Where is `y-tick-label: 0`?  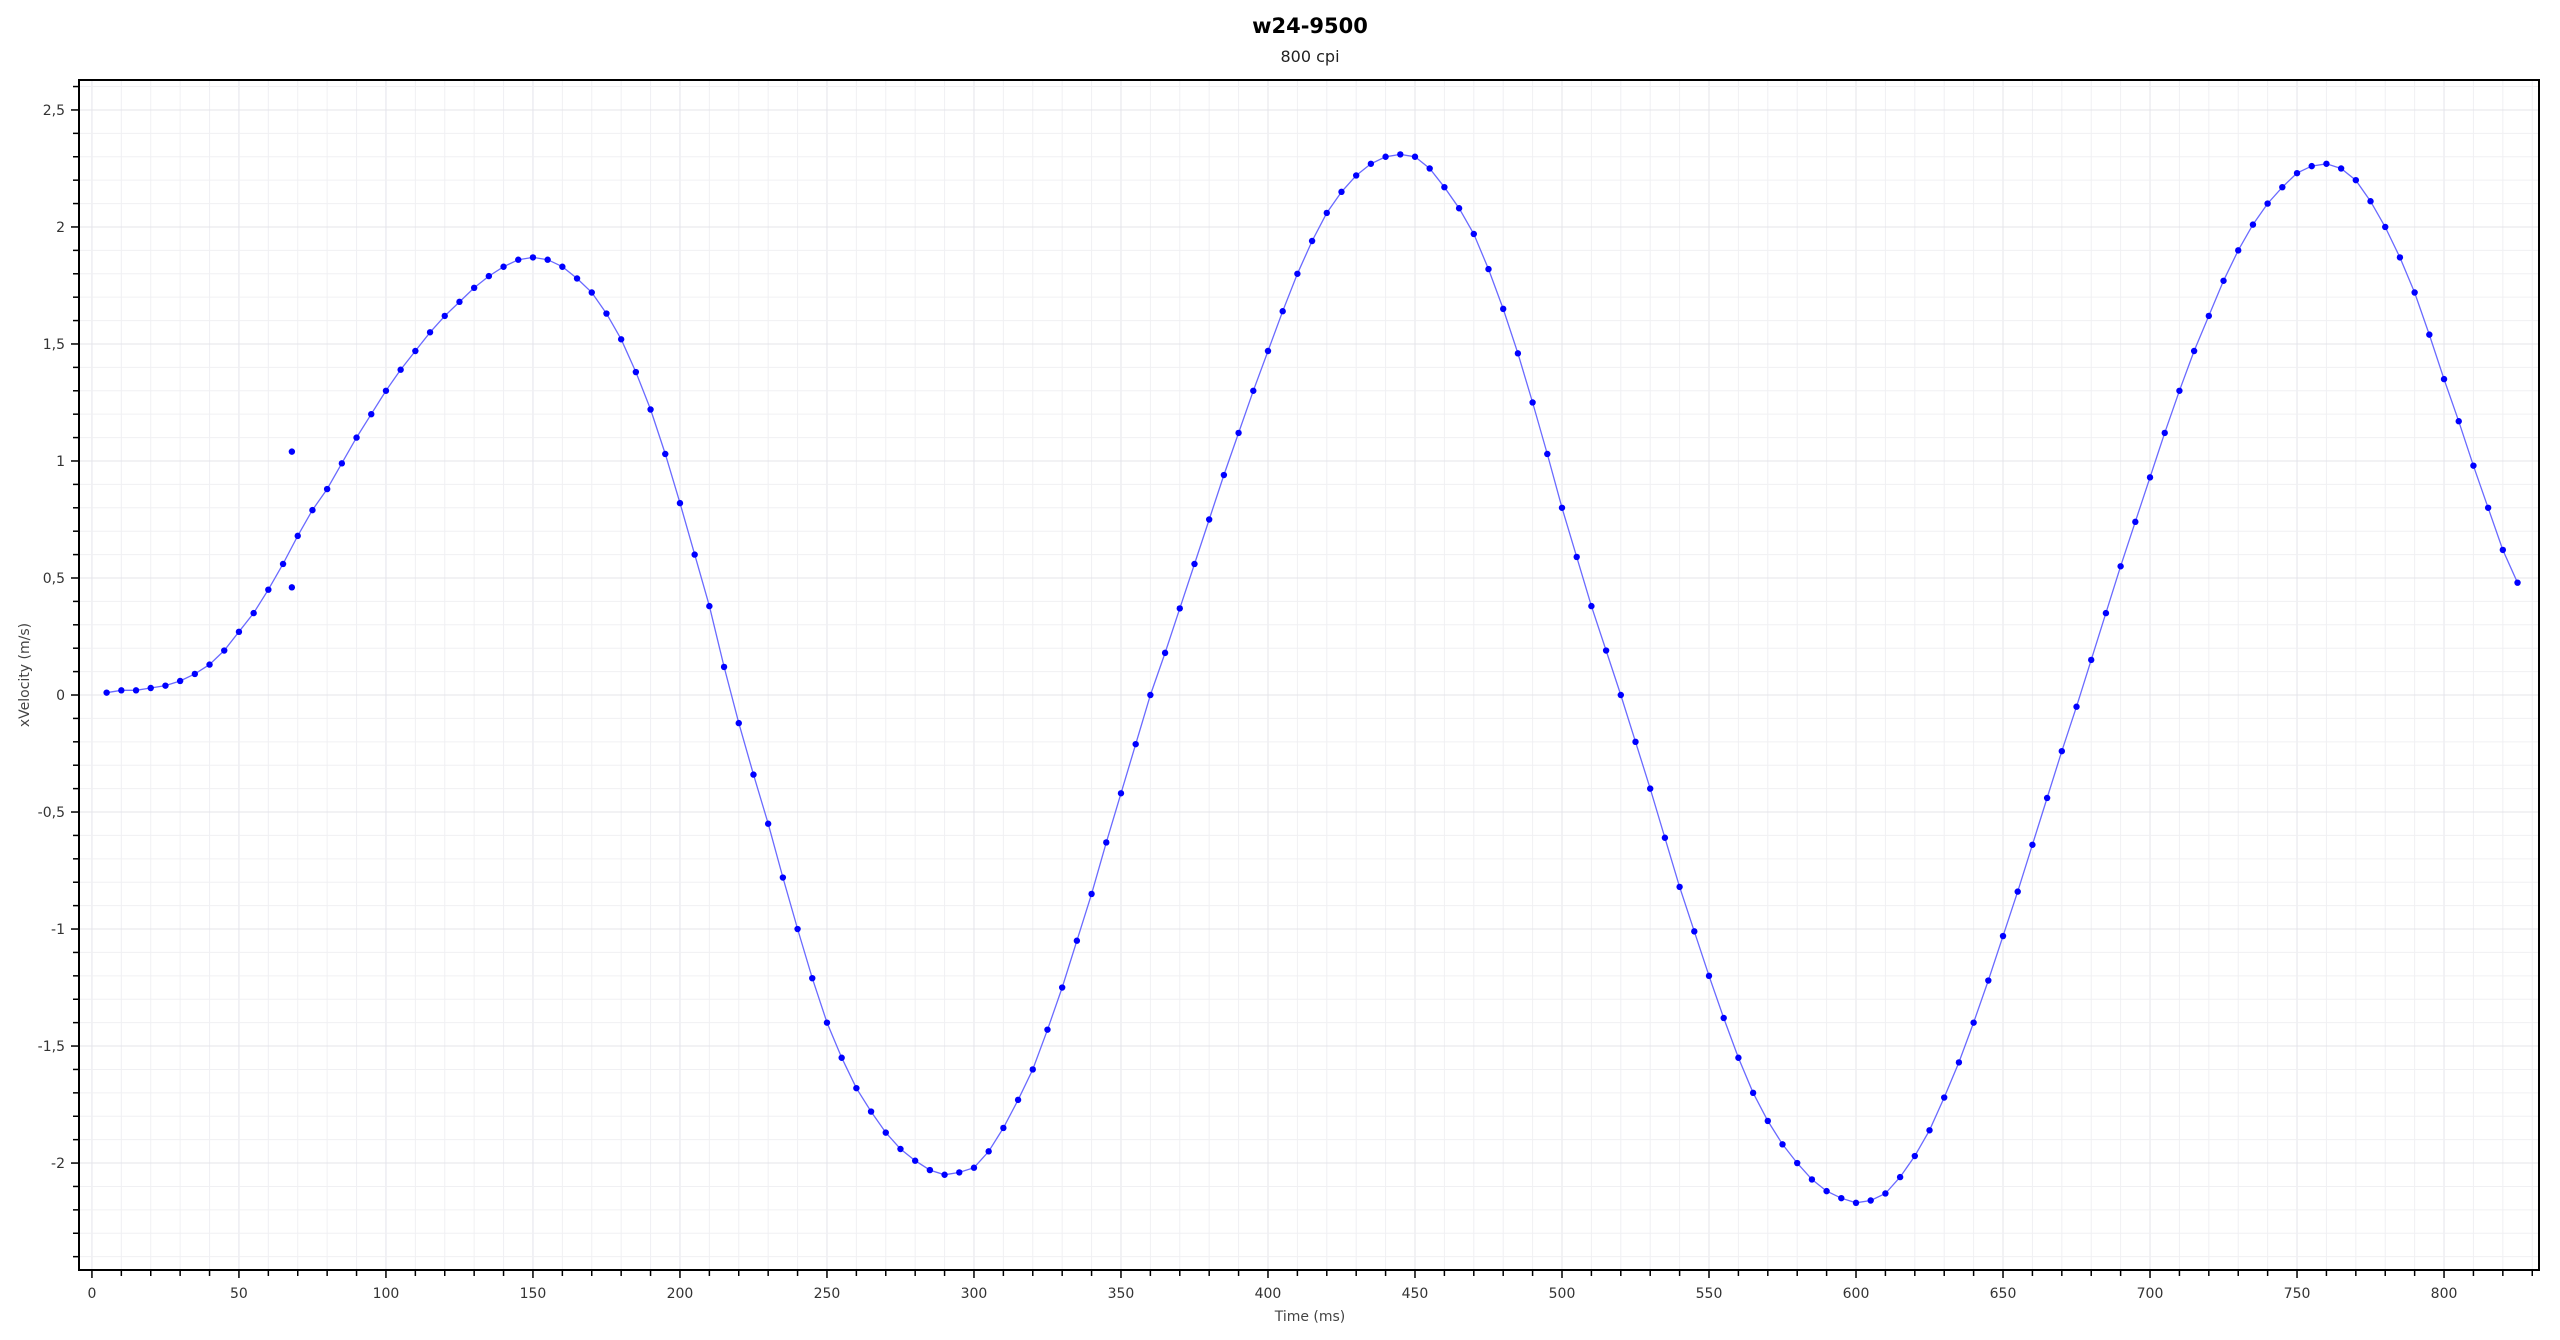 y-tick-label: 0 is located at coordinates (60, 696).